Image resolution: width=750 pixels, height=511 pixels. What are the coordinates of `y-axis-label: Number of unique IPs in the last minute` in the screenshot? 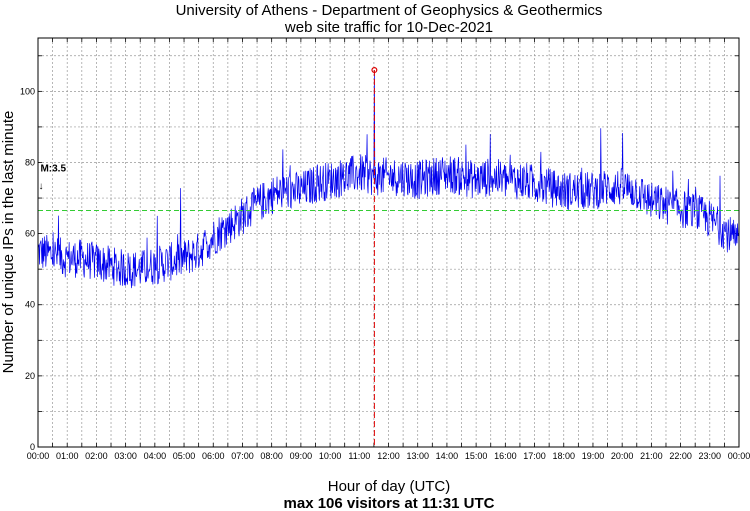 It's located at (8, 242).